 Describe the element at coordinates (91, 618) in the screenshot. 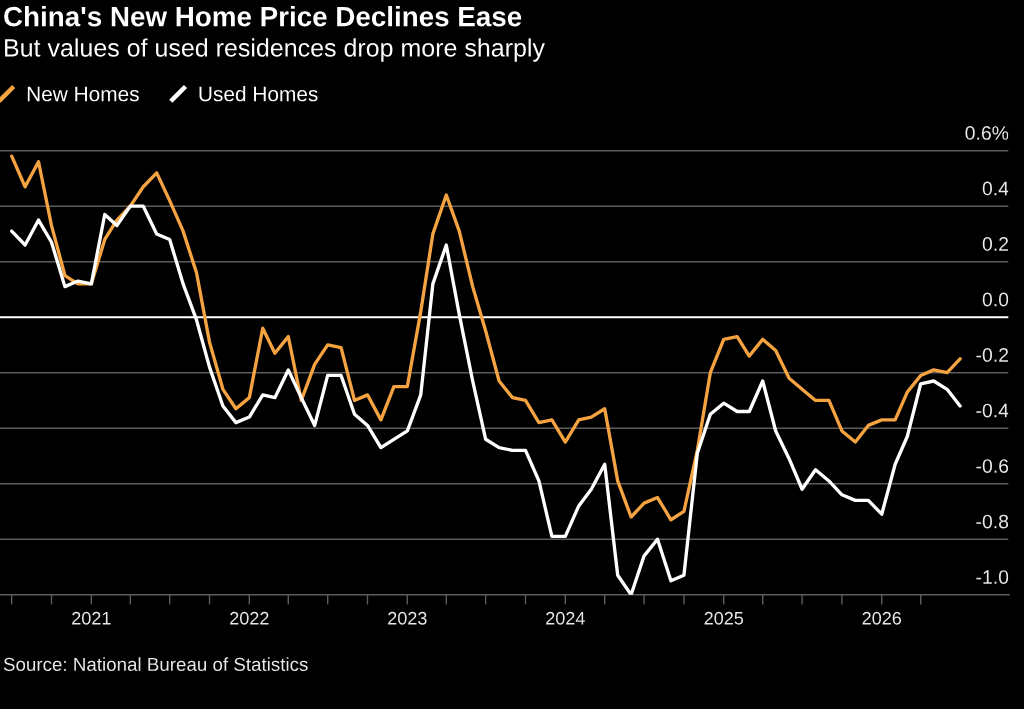

I see `x-tick-label: 2021` at that location.